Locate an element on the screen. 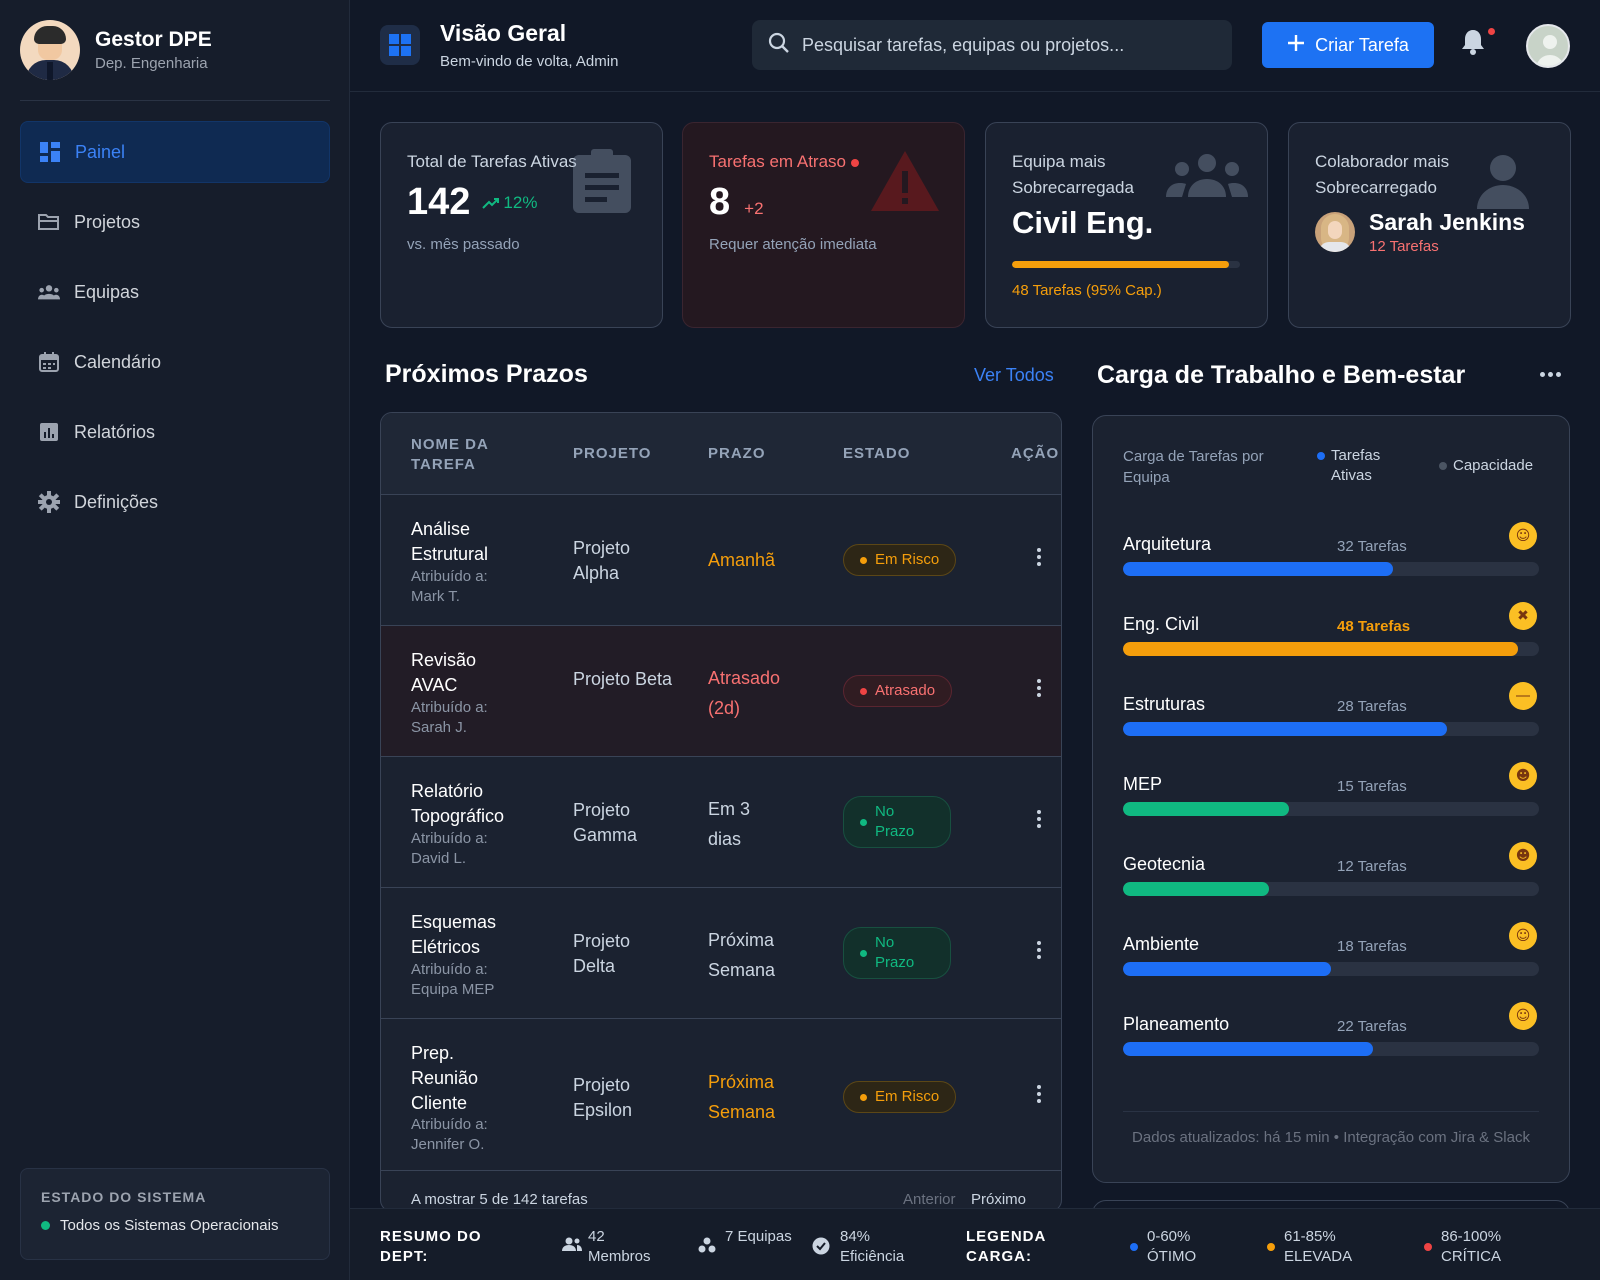  col-task-name: NOME DA TAREFA is located at coordinates (450, 454).